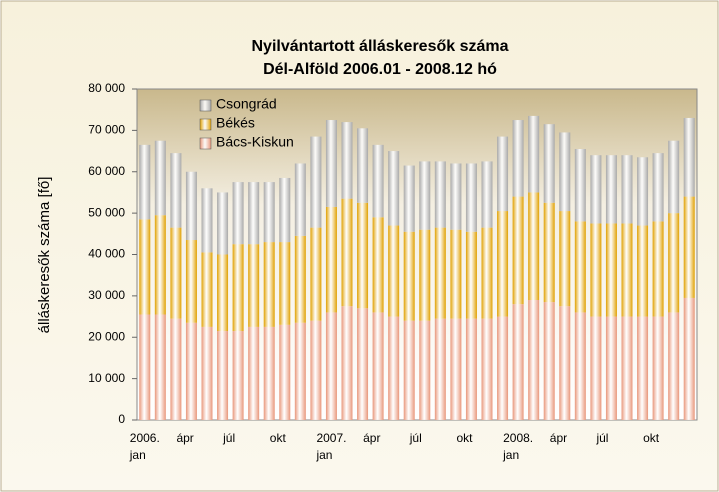 This screenshot has height=492, width=719. Describe the element at coordinates (255, 142) in the screenshot. I see `legend-label: Bács-Kiskun` at that location.